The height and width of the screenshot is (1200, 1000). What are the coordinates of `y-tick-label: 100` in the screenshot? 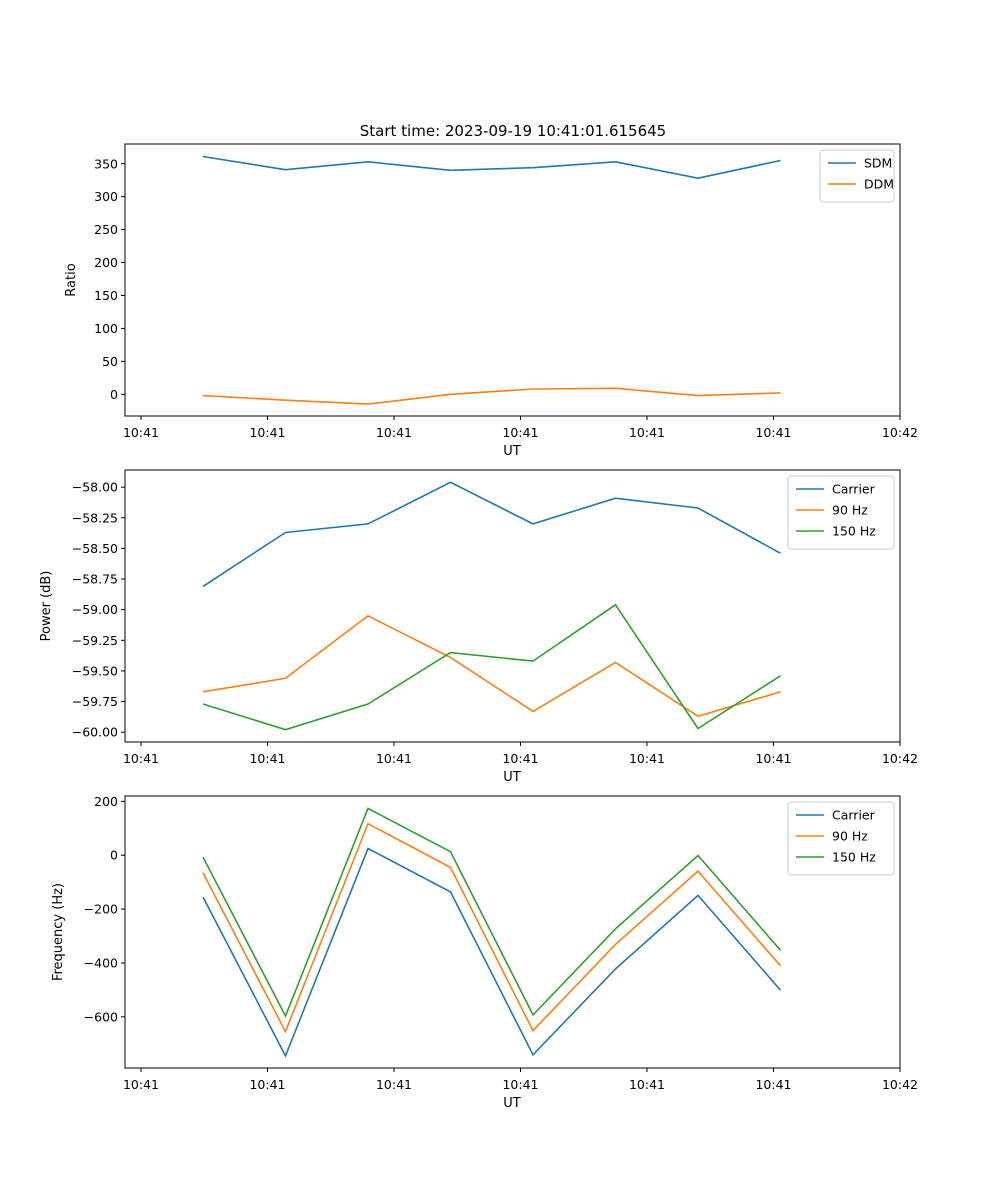 It's located at (106, 328).